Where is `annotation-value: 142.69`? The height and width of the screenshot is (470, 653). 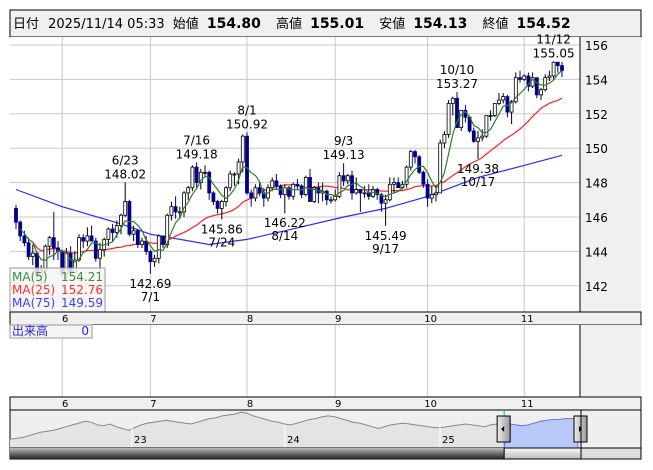
annotation-value: 142.69 is located at coordinates (150, 284).